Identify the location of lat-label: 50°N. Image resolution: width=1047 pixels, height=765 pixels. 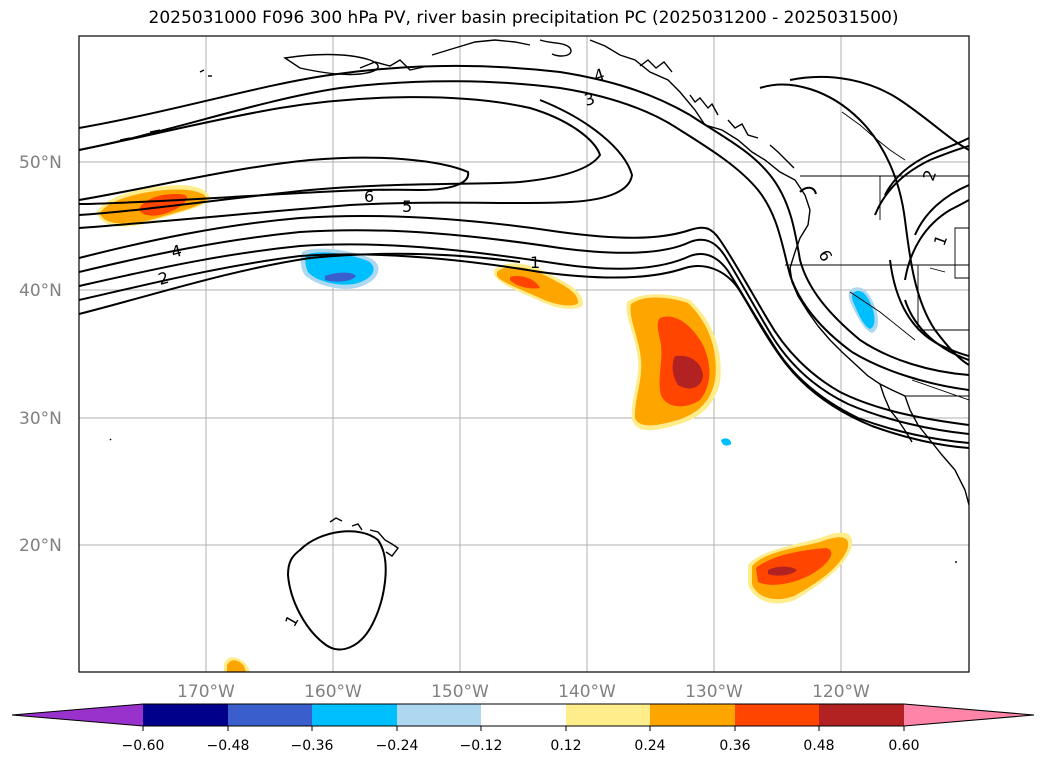
(40, 163).